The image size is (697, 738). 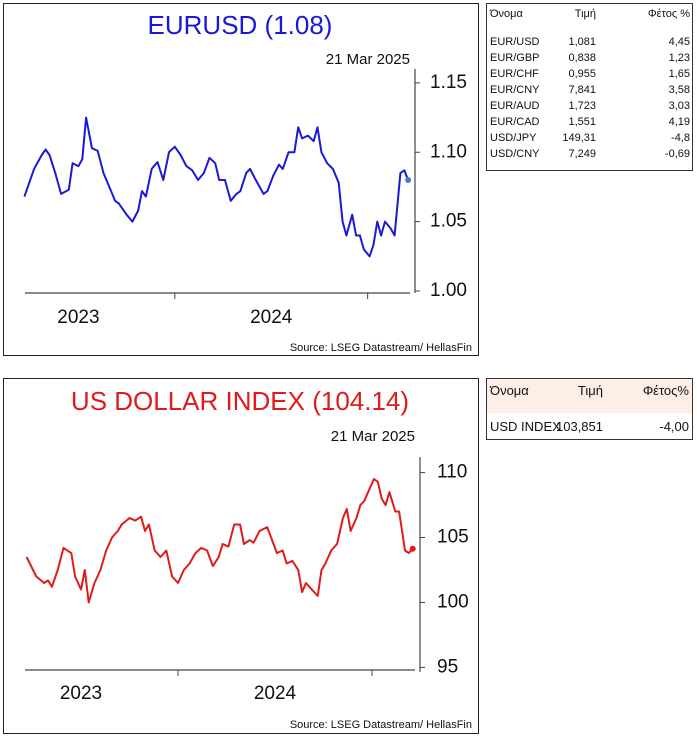 I want to click on table-cell: USD/JPY, so click(x=513, y=138).